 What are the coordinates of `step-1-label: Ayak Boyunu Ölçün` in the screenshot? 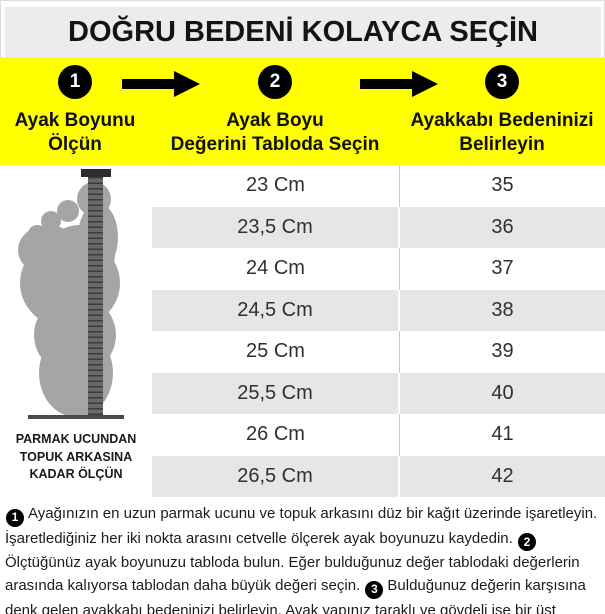 It's located at (75, 133).